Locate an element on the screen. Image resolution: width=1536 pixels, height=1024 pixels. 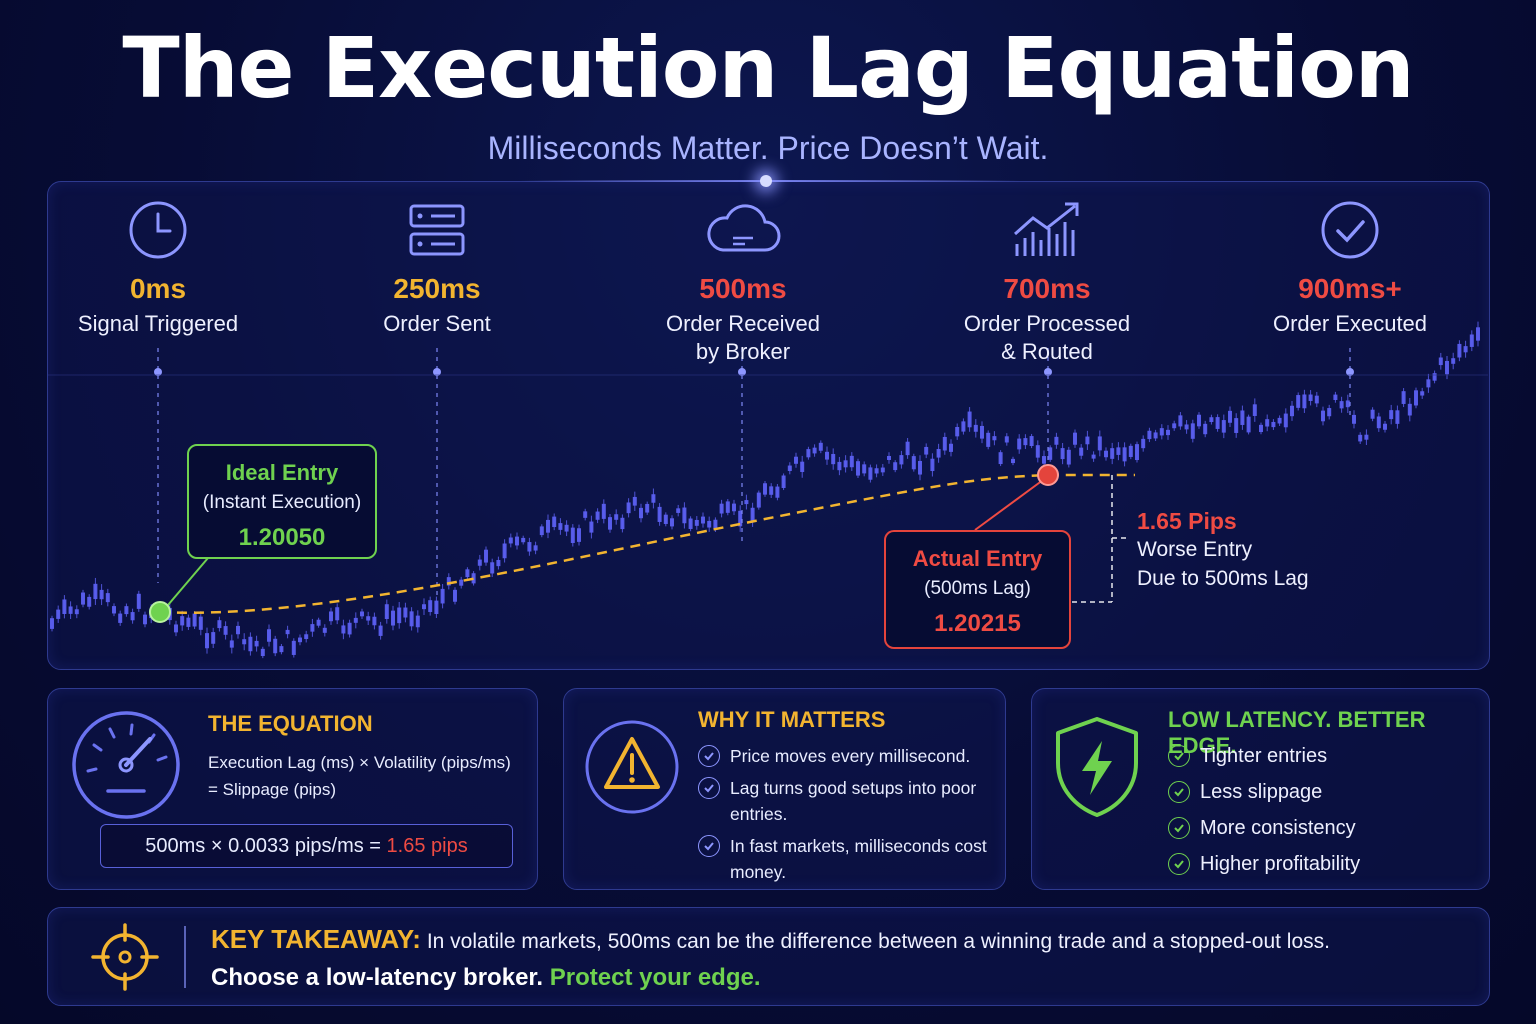
list-item: Less slippage is located at coordinates (1318, 792).